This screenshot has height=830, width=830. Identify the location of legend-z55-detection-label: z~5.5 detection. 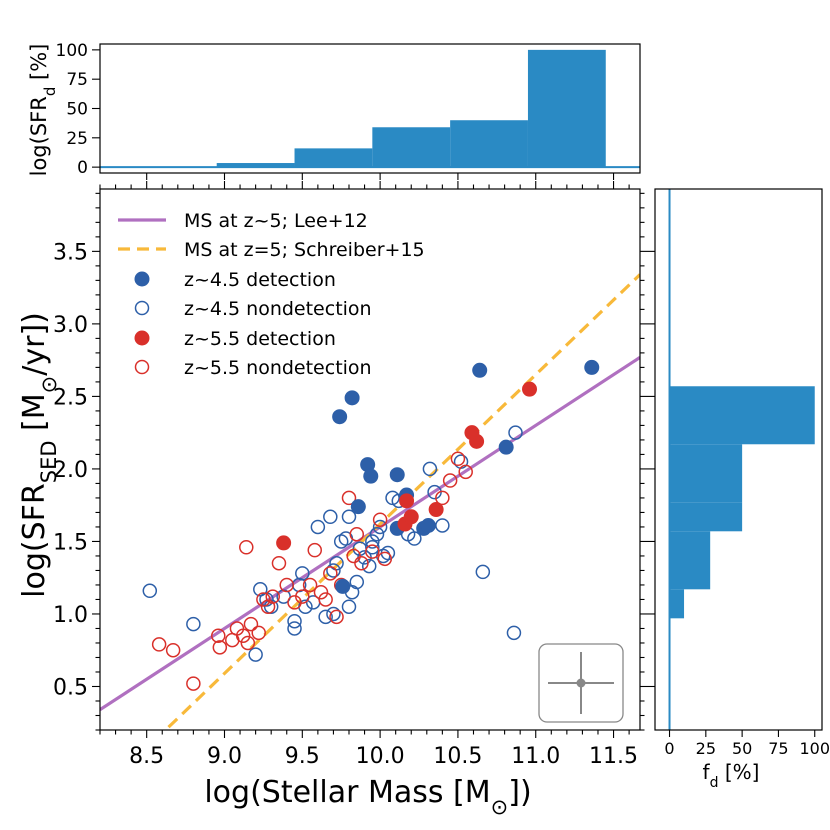
(260, 339).